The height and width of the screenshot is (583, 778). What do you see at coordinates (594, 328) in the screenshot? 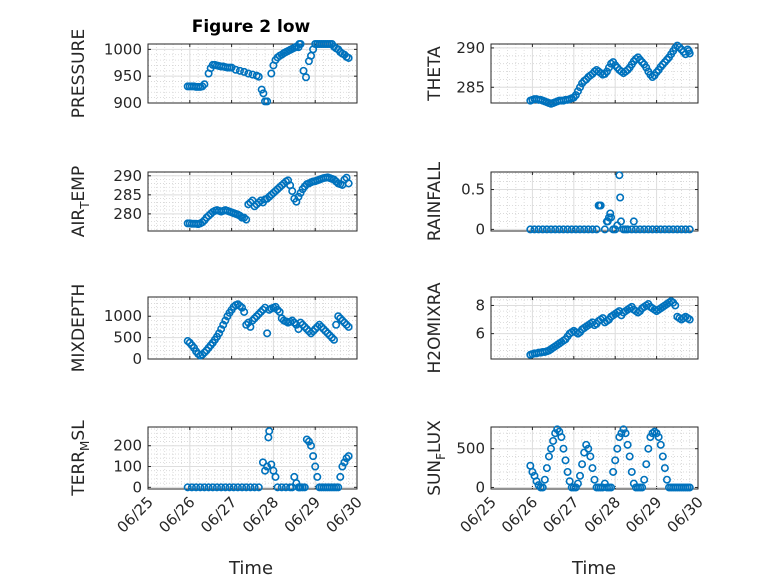
I see `axes-box` at bounding box center [594, 328].